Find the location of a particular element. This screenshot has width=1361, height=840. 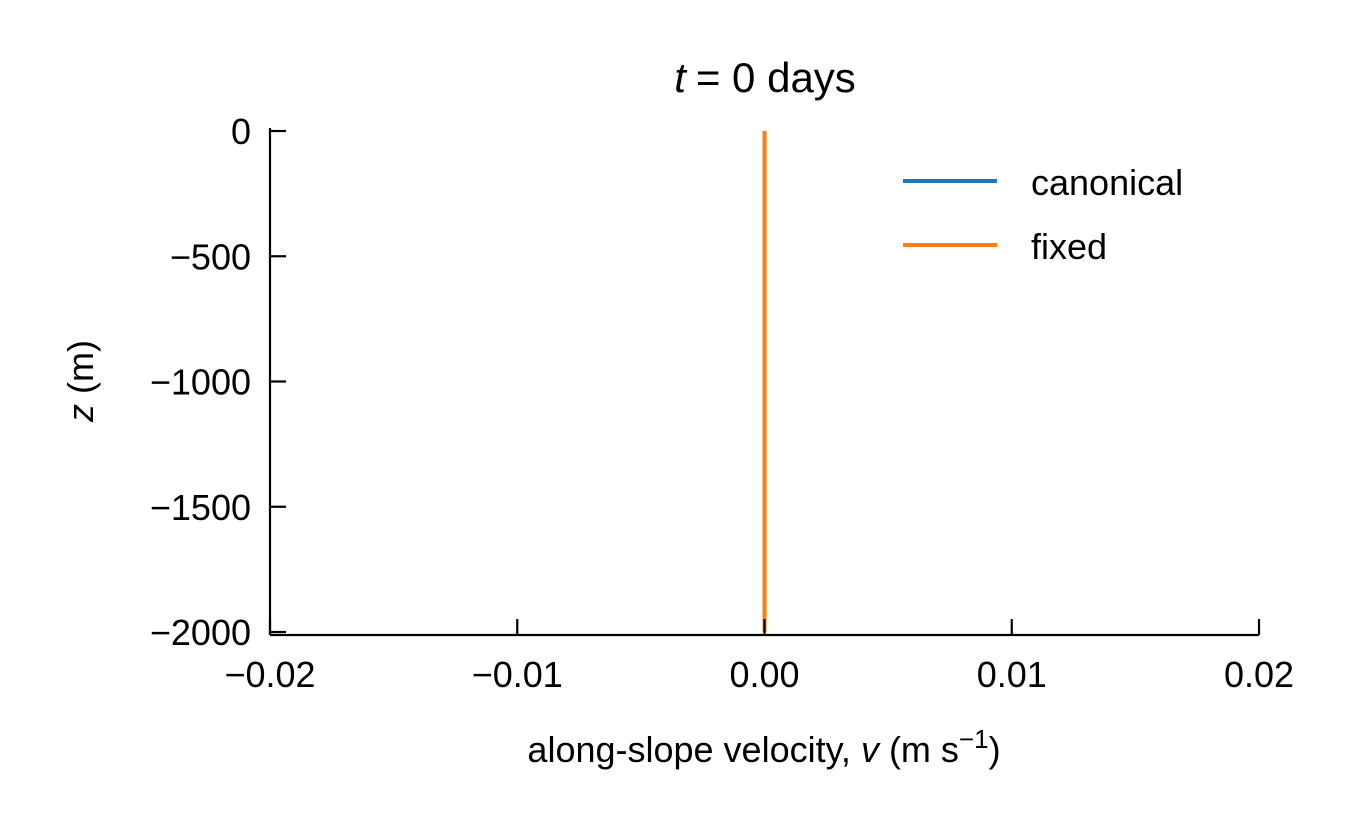

y-axis-label: z (m) is located at coordinates (80, 381).